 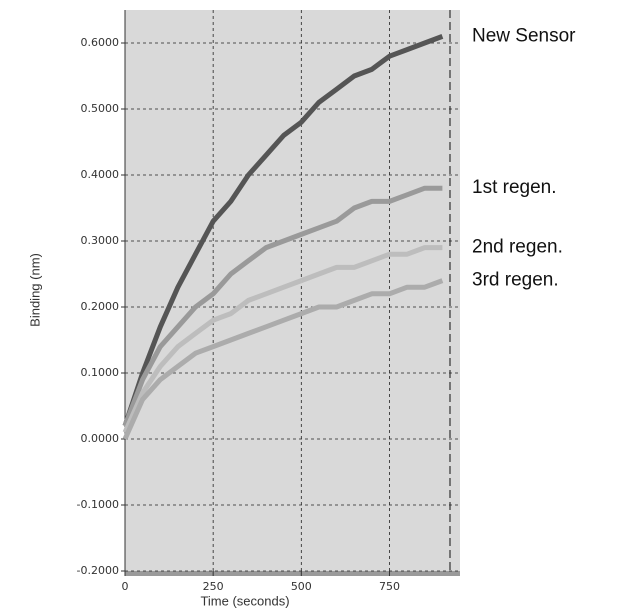 What do you see at coordinates (125, 586) in the screenshot?
I see `x-tick-label: 0` at bounding box center [125, 586].